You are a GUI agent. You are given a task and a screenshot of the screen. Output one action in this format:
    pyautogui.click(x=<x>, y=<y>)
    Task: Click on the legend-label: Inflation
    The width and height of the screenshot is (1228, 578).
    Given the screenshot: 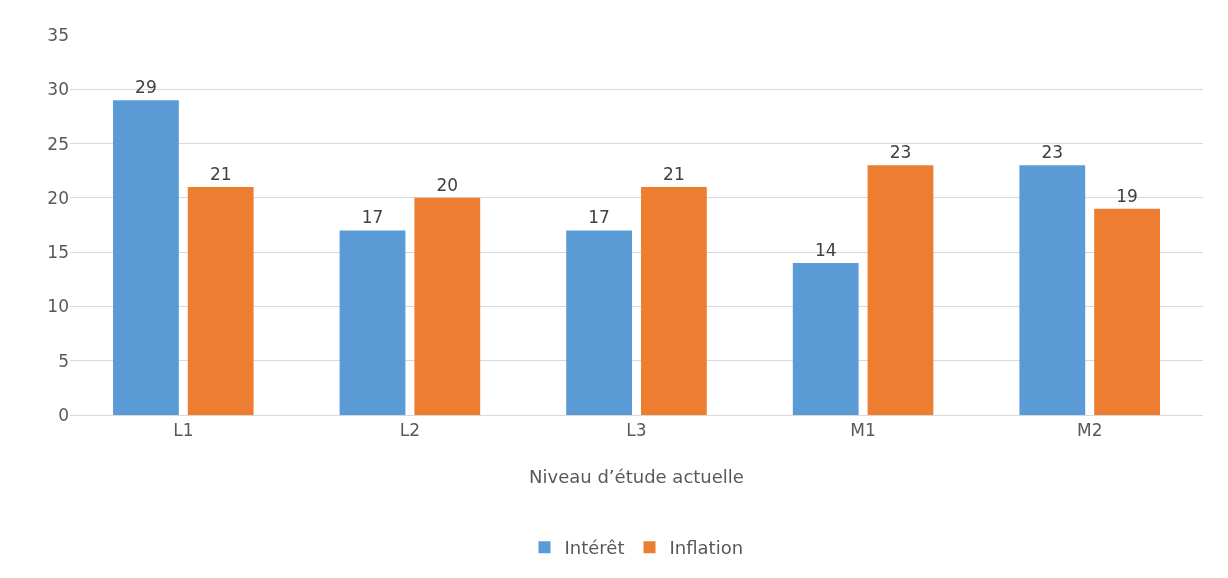 What is the action you would take?
    pyautogui.click(x=706, y=548)
    